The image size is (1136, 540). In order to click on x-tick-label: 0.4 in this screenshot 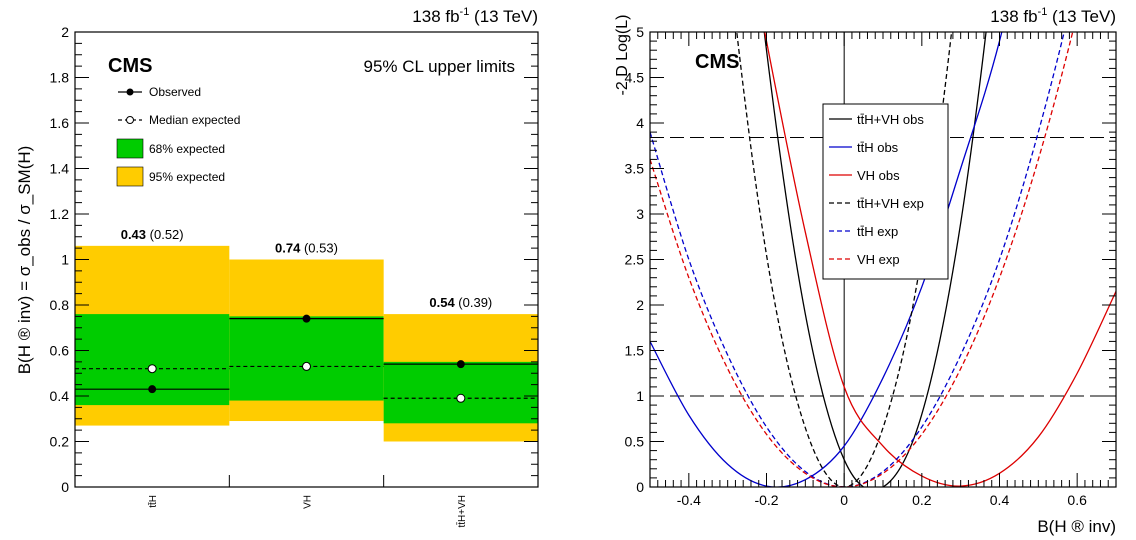, I will do `click(1000, 500)`.